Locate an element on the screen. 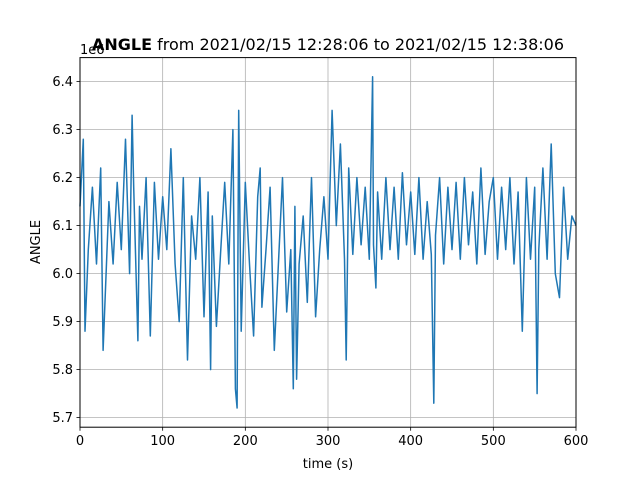  x-axis: 0 100 200 300 400 500 600 is located at coordinates (332, 438).